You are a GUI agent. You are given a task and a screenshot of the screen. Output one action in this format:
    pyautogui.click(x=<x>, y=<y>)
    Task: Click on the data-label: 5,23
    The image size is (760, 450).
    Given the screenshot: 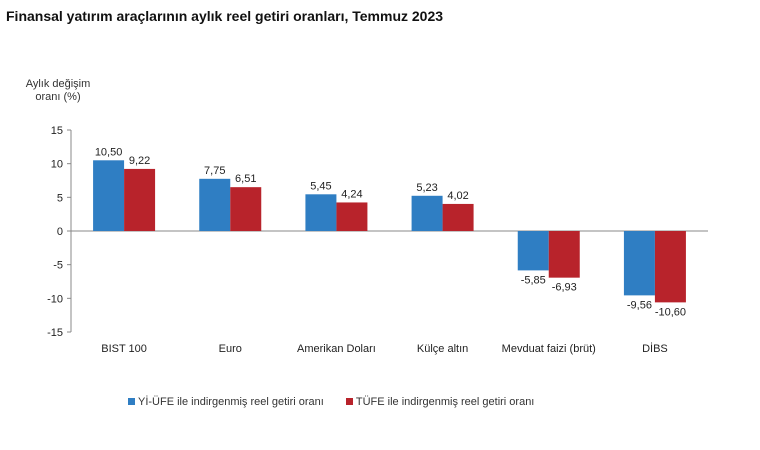 What is the action you would take?
    pyautogui.click(x=426, y=188)
    